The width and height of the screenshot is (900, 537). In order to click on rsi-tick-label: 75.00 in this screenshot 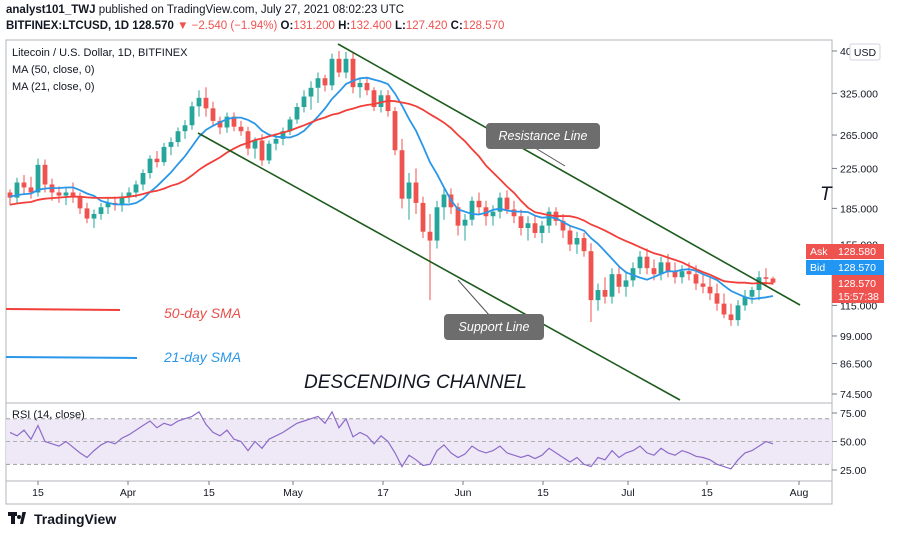, I will do `click(853, 414)`.